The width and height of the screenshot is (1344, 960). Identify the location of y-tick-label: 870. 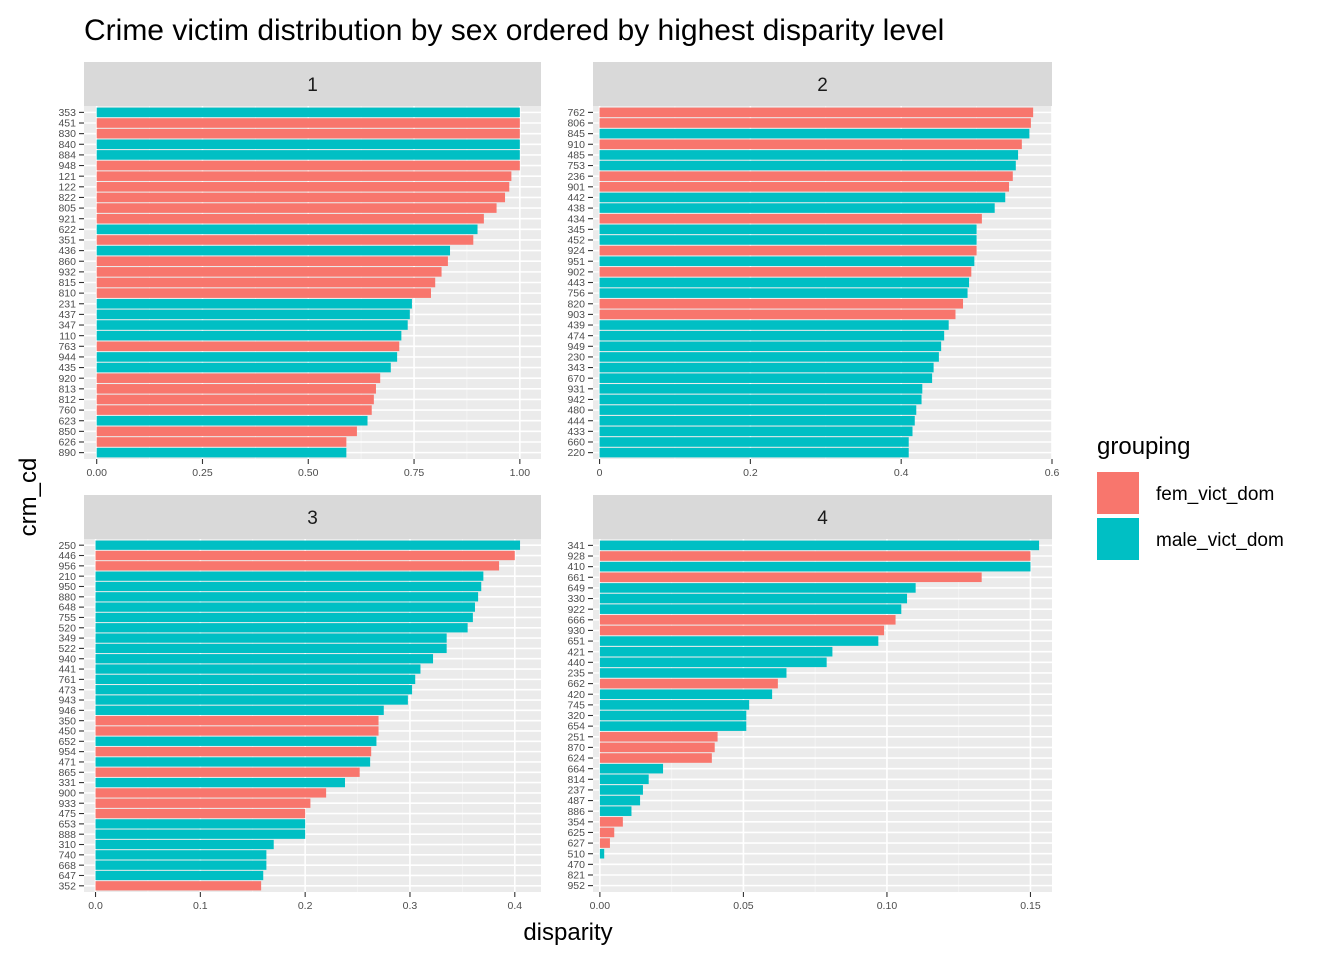
(576, 748).